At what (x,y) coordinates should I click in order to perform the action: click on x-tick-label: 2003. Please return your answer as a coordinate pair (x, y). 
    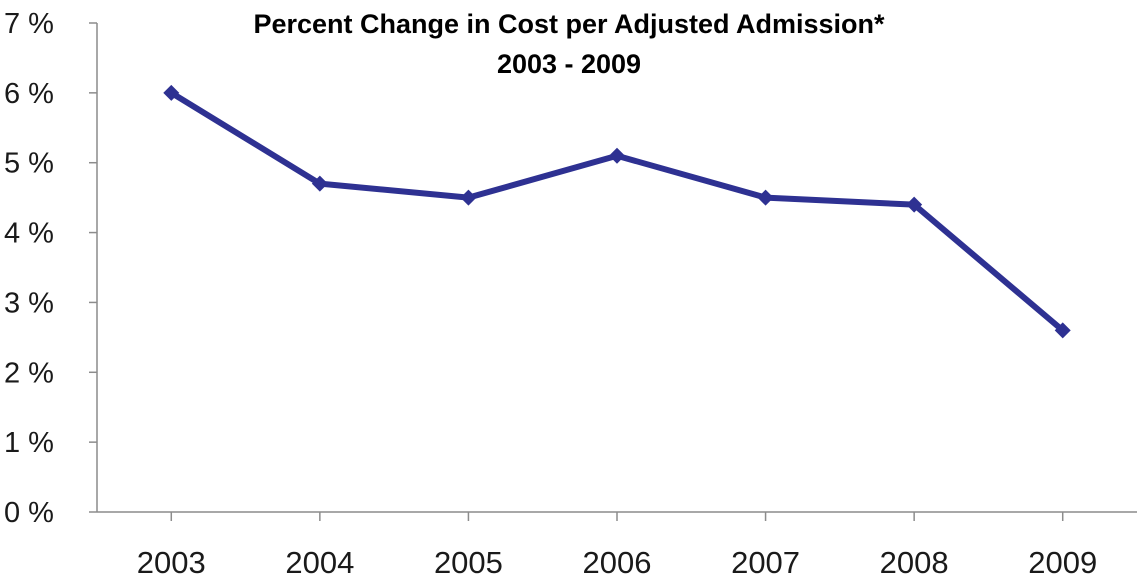
    Looking at the image, I should click on (171, 562).